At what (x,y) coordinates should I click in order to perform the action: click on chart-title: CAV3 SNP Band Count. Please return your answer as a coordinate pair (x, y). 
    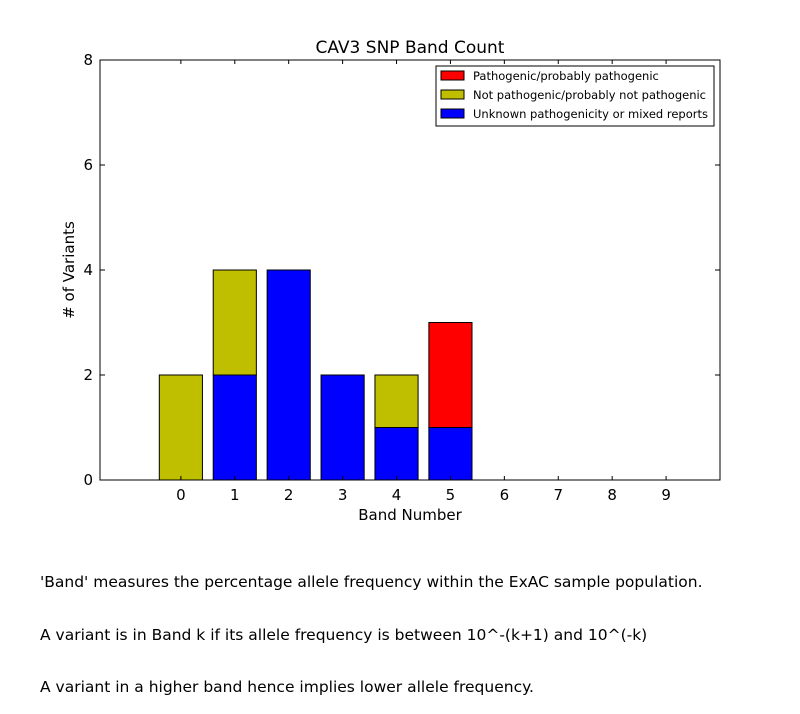
    Looking at the image, I should click on (410, 48).